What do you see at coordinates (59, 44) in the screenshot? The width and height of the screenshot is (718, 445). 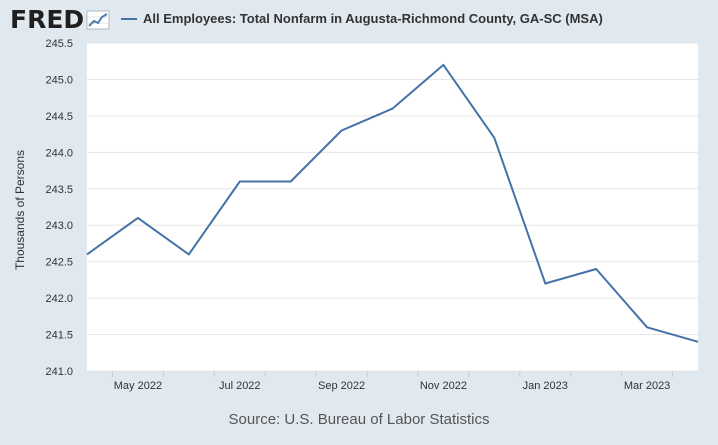 I see `y-tick-label: 245.5` at bounding box center [59, 44].